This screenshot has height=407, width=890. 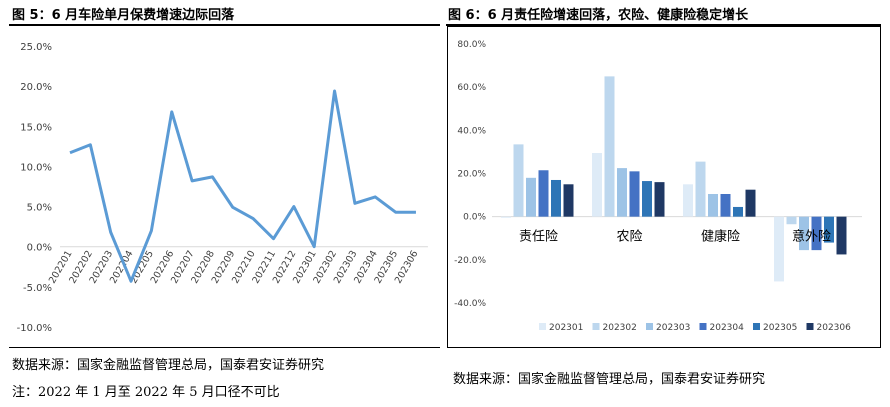 I want to click on right-ytick-label: 0.0%, so click(x=474, y=218).